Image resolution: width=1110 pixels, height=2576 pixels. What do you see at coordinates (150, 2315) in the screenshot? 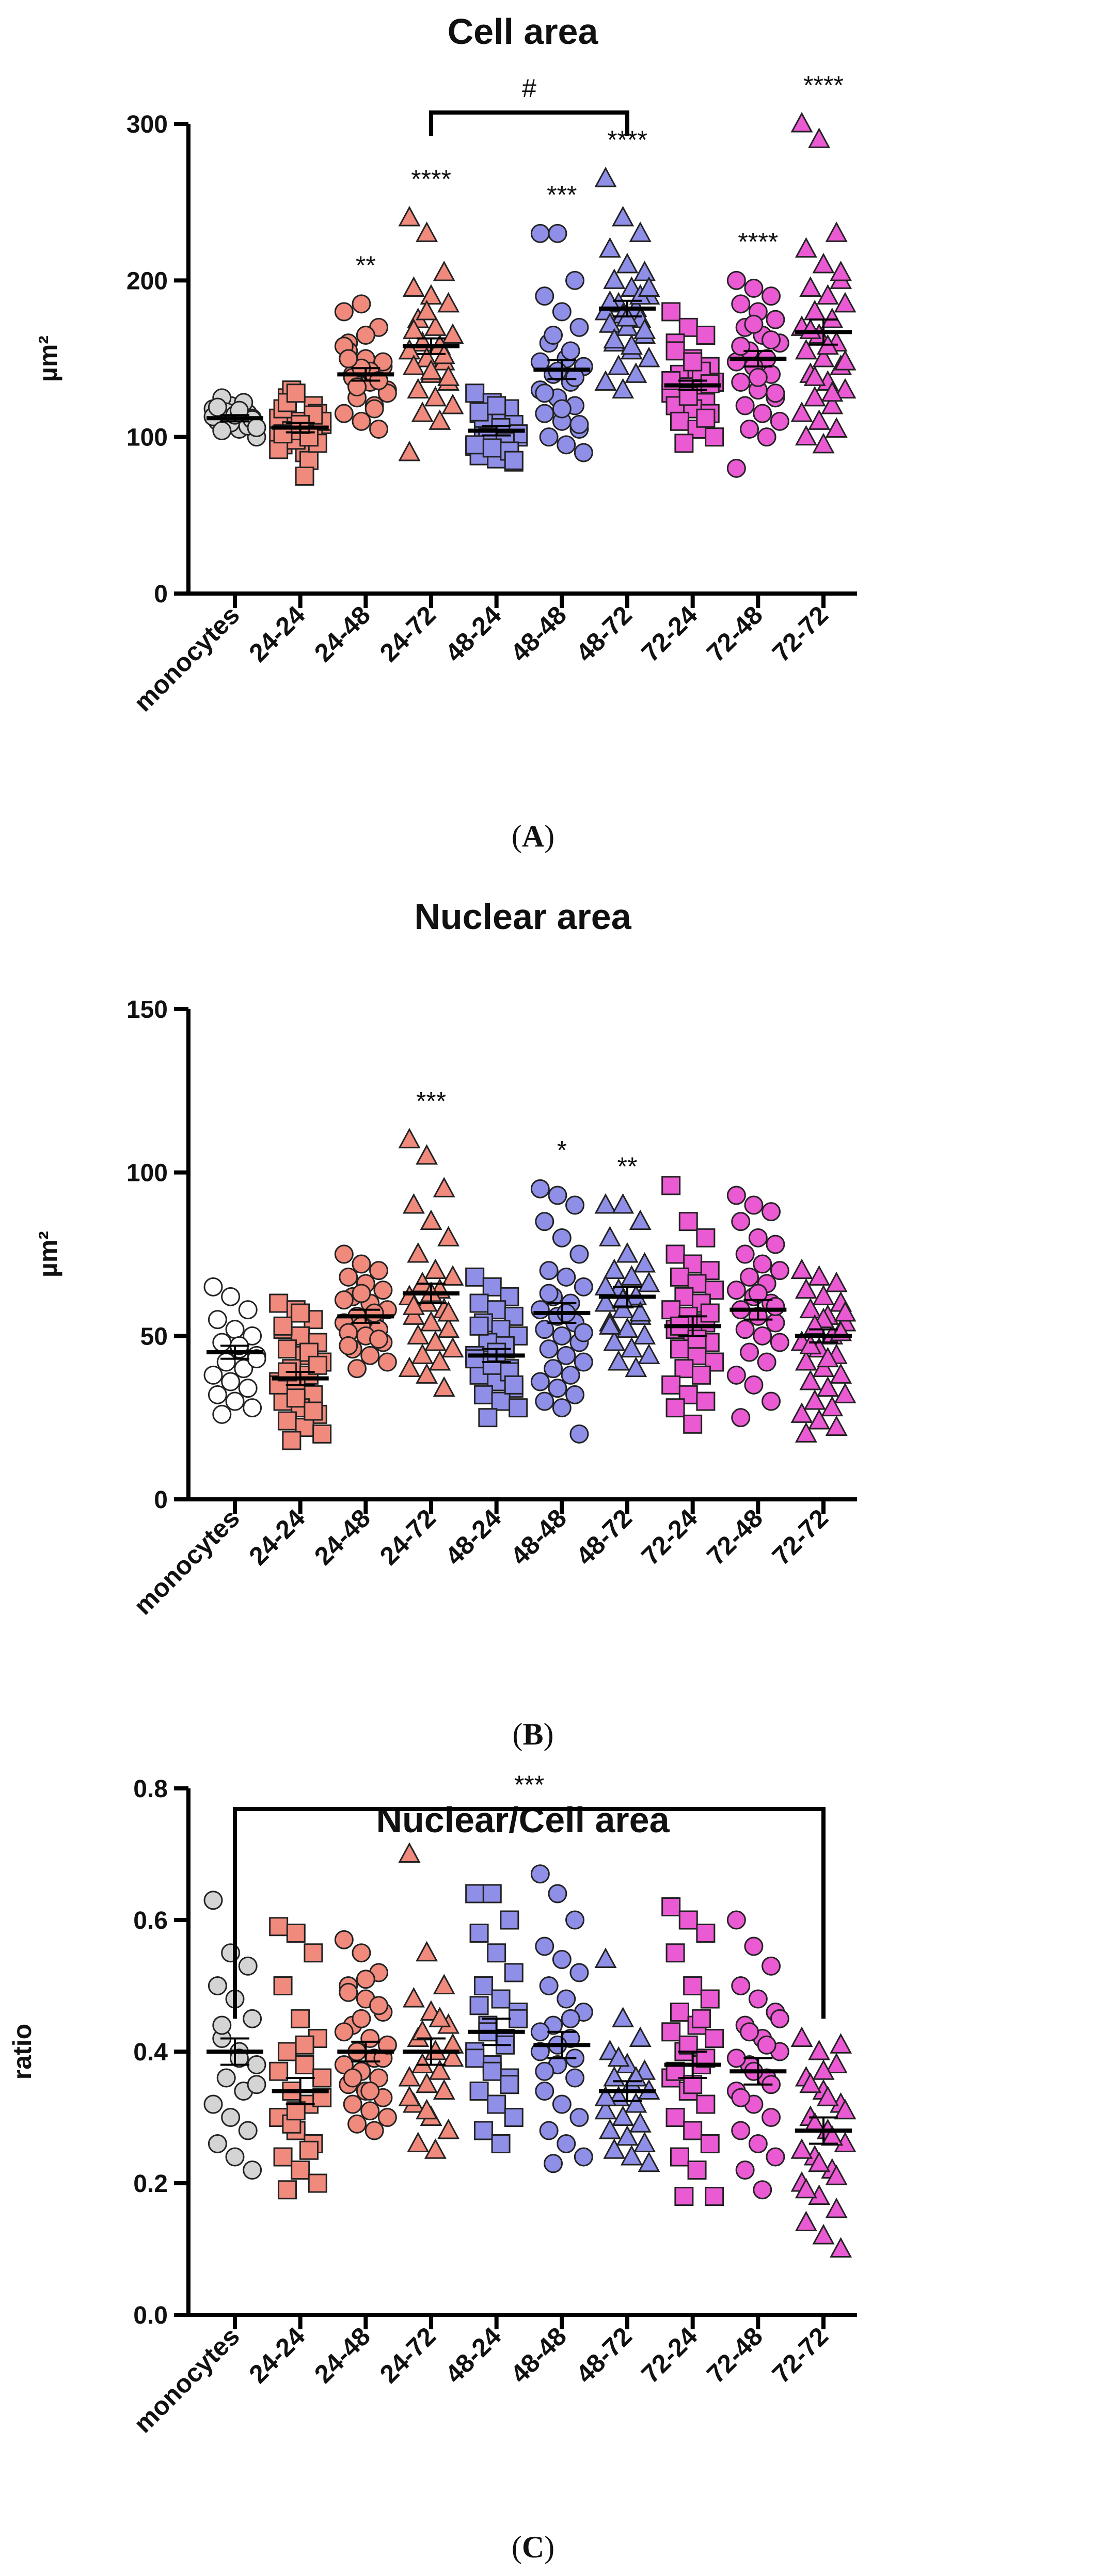
I see `y-tick-label: 0.0` at bounding box center [150, 2315].